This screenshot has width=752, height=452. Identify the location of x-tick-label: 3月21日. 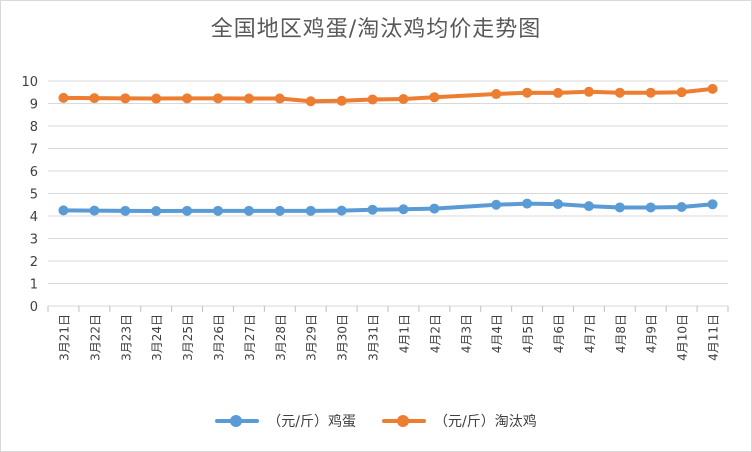
(64, 337).